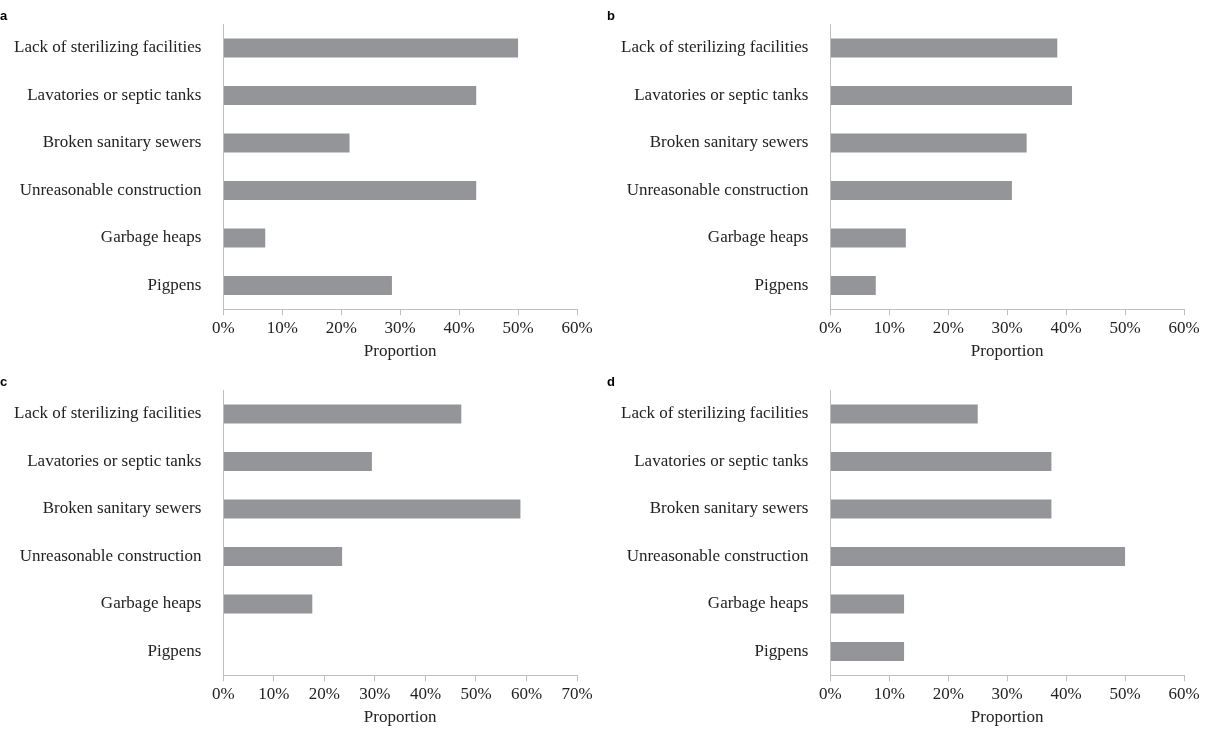  What do you see at coordinates (4, 15) in the screenshot?
I see `text: a` at bounding box center [4, 15].